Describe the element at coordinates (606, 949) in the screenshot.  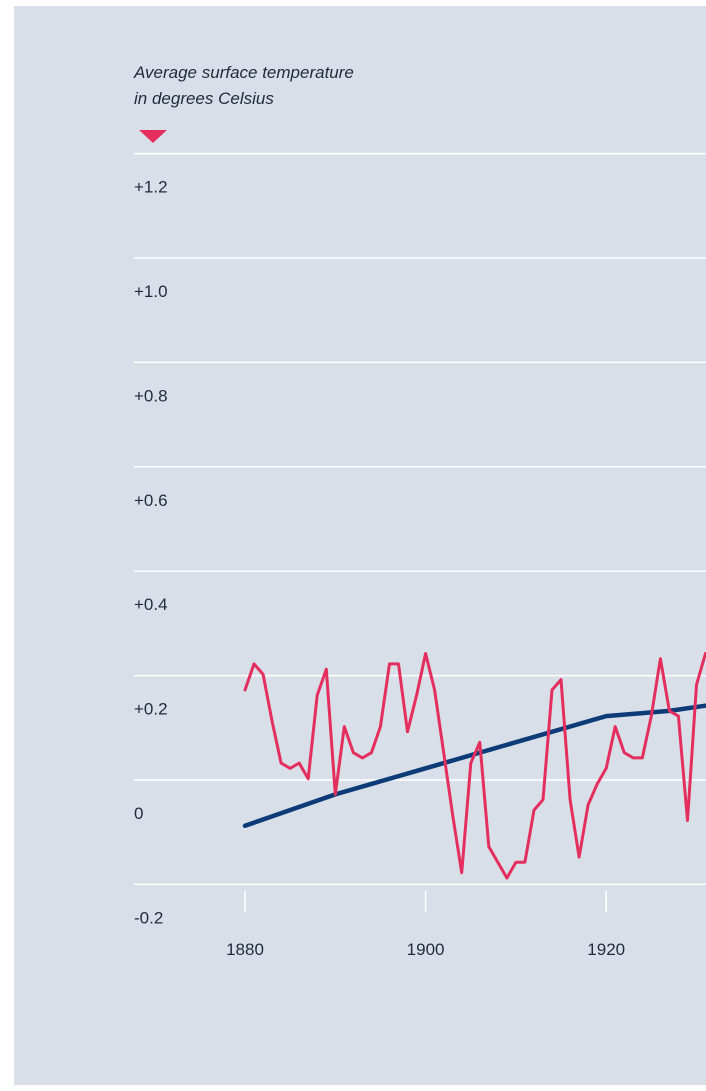
I see `x-tick-label: 1920` at that location.